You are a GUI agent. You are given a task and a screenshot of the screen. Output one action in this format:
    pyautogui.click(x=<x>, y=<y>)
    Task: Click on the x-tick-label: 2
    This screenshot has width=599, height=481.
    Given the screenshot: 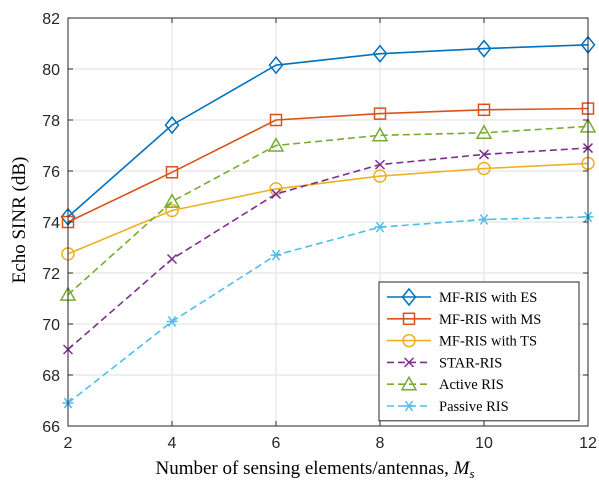 What is the action you would take?
    pyautogui.click(x=68, y=443)
    